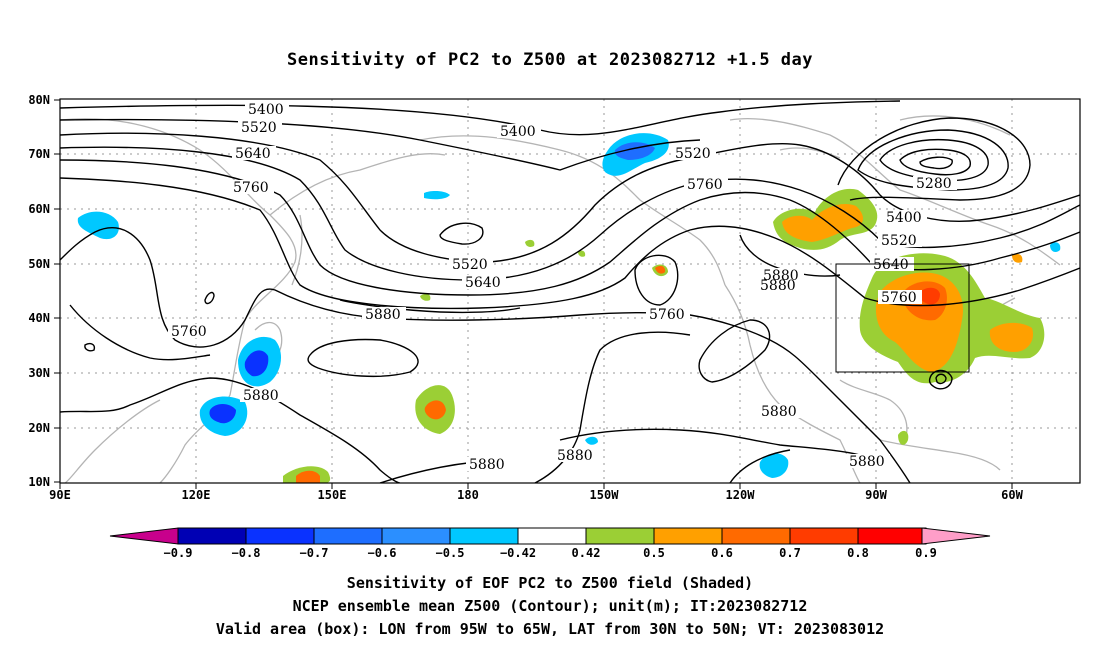  Describe the element at coordinates (450, 553) in the screenshot. I see `colorbar-label: −0.5` at that location.